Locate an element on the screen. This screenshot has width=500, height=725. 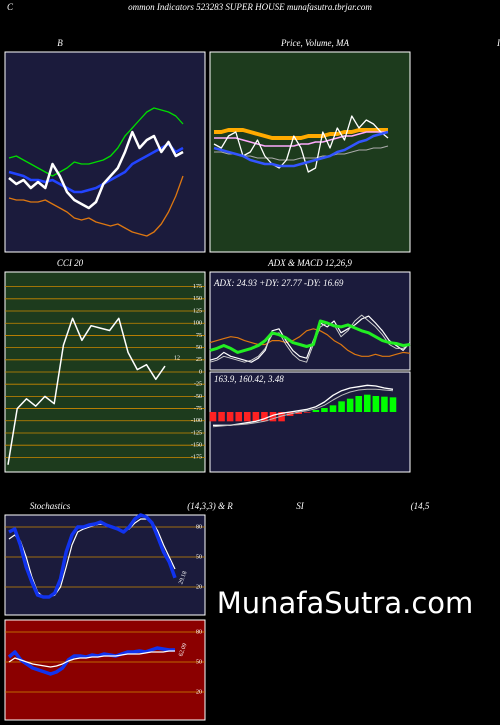
header-left: C is located at coordinates (10, 7).